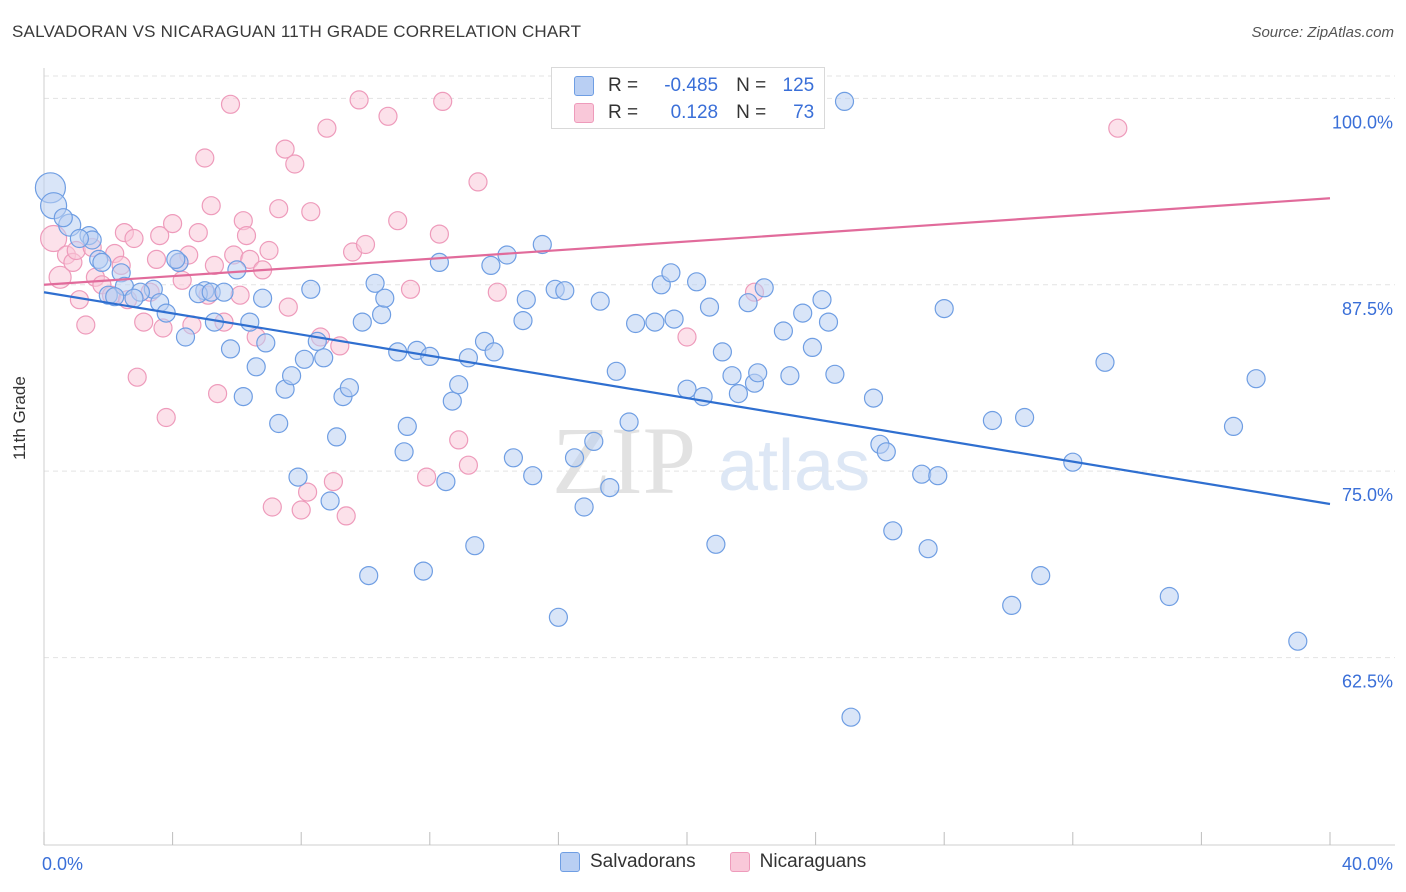 The image size is (1406, 892). I want to click on legend-row-nicaraguans: R = 0.128 N = 73, so click(694, 113).